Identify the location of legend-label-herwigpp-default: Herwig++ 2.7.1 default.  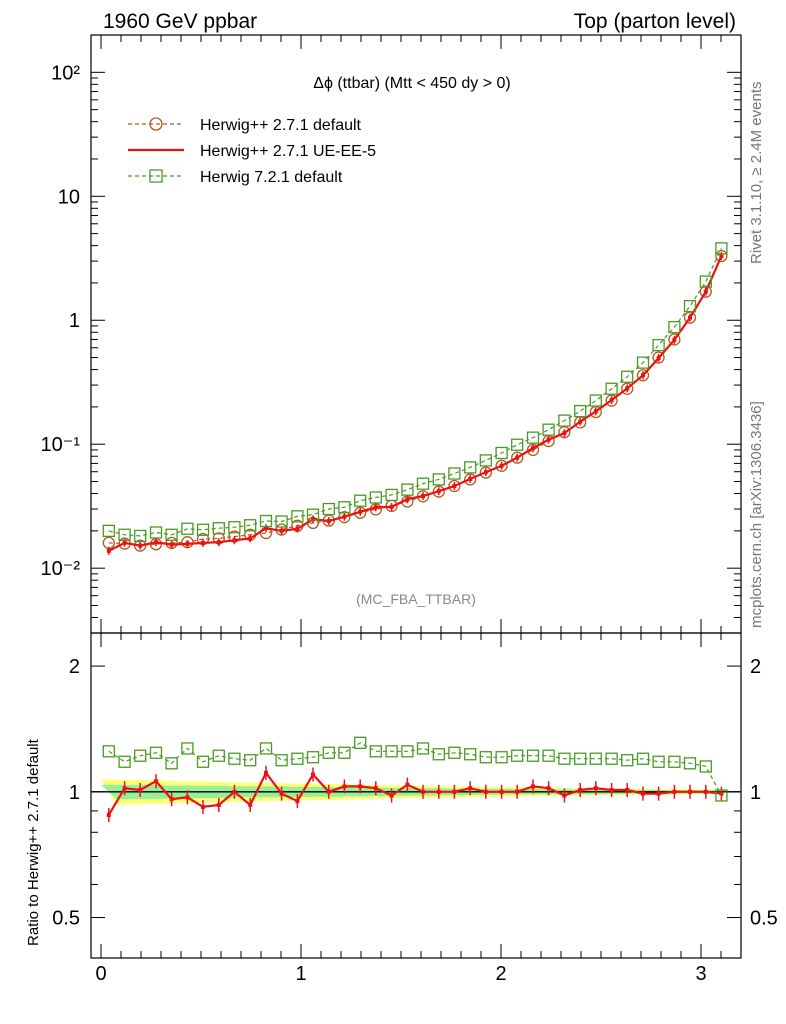
(281, 125).